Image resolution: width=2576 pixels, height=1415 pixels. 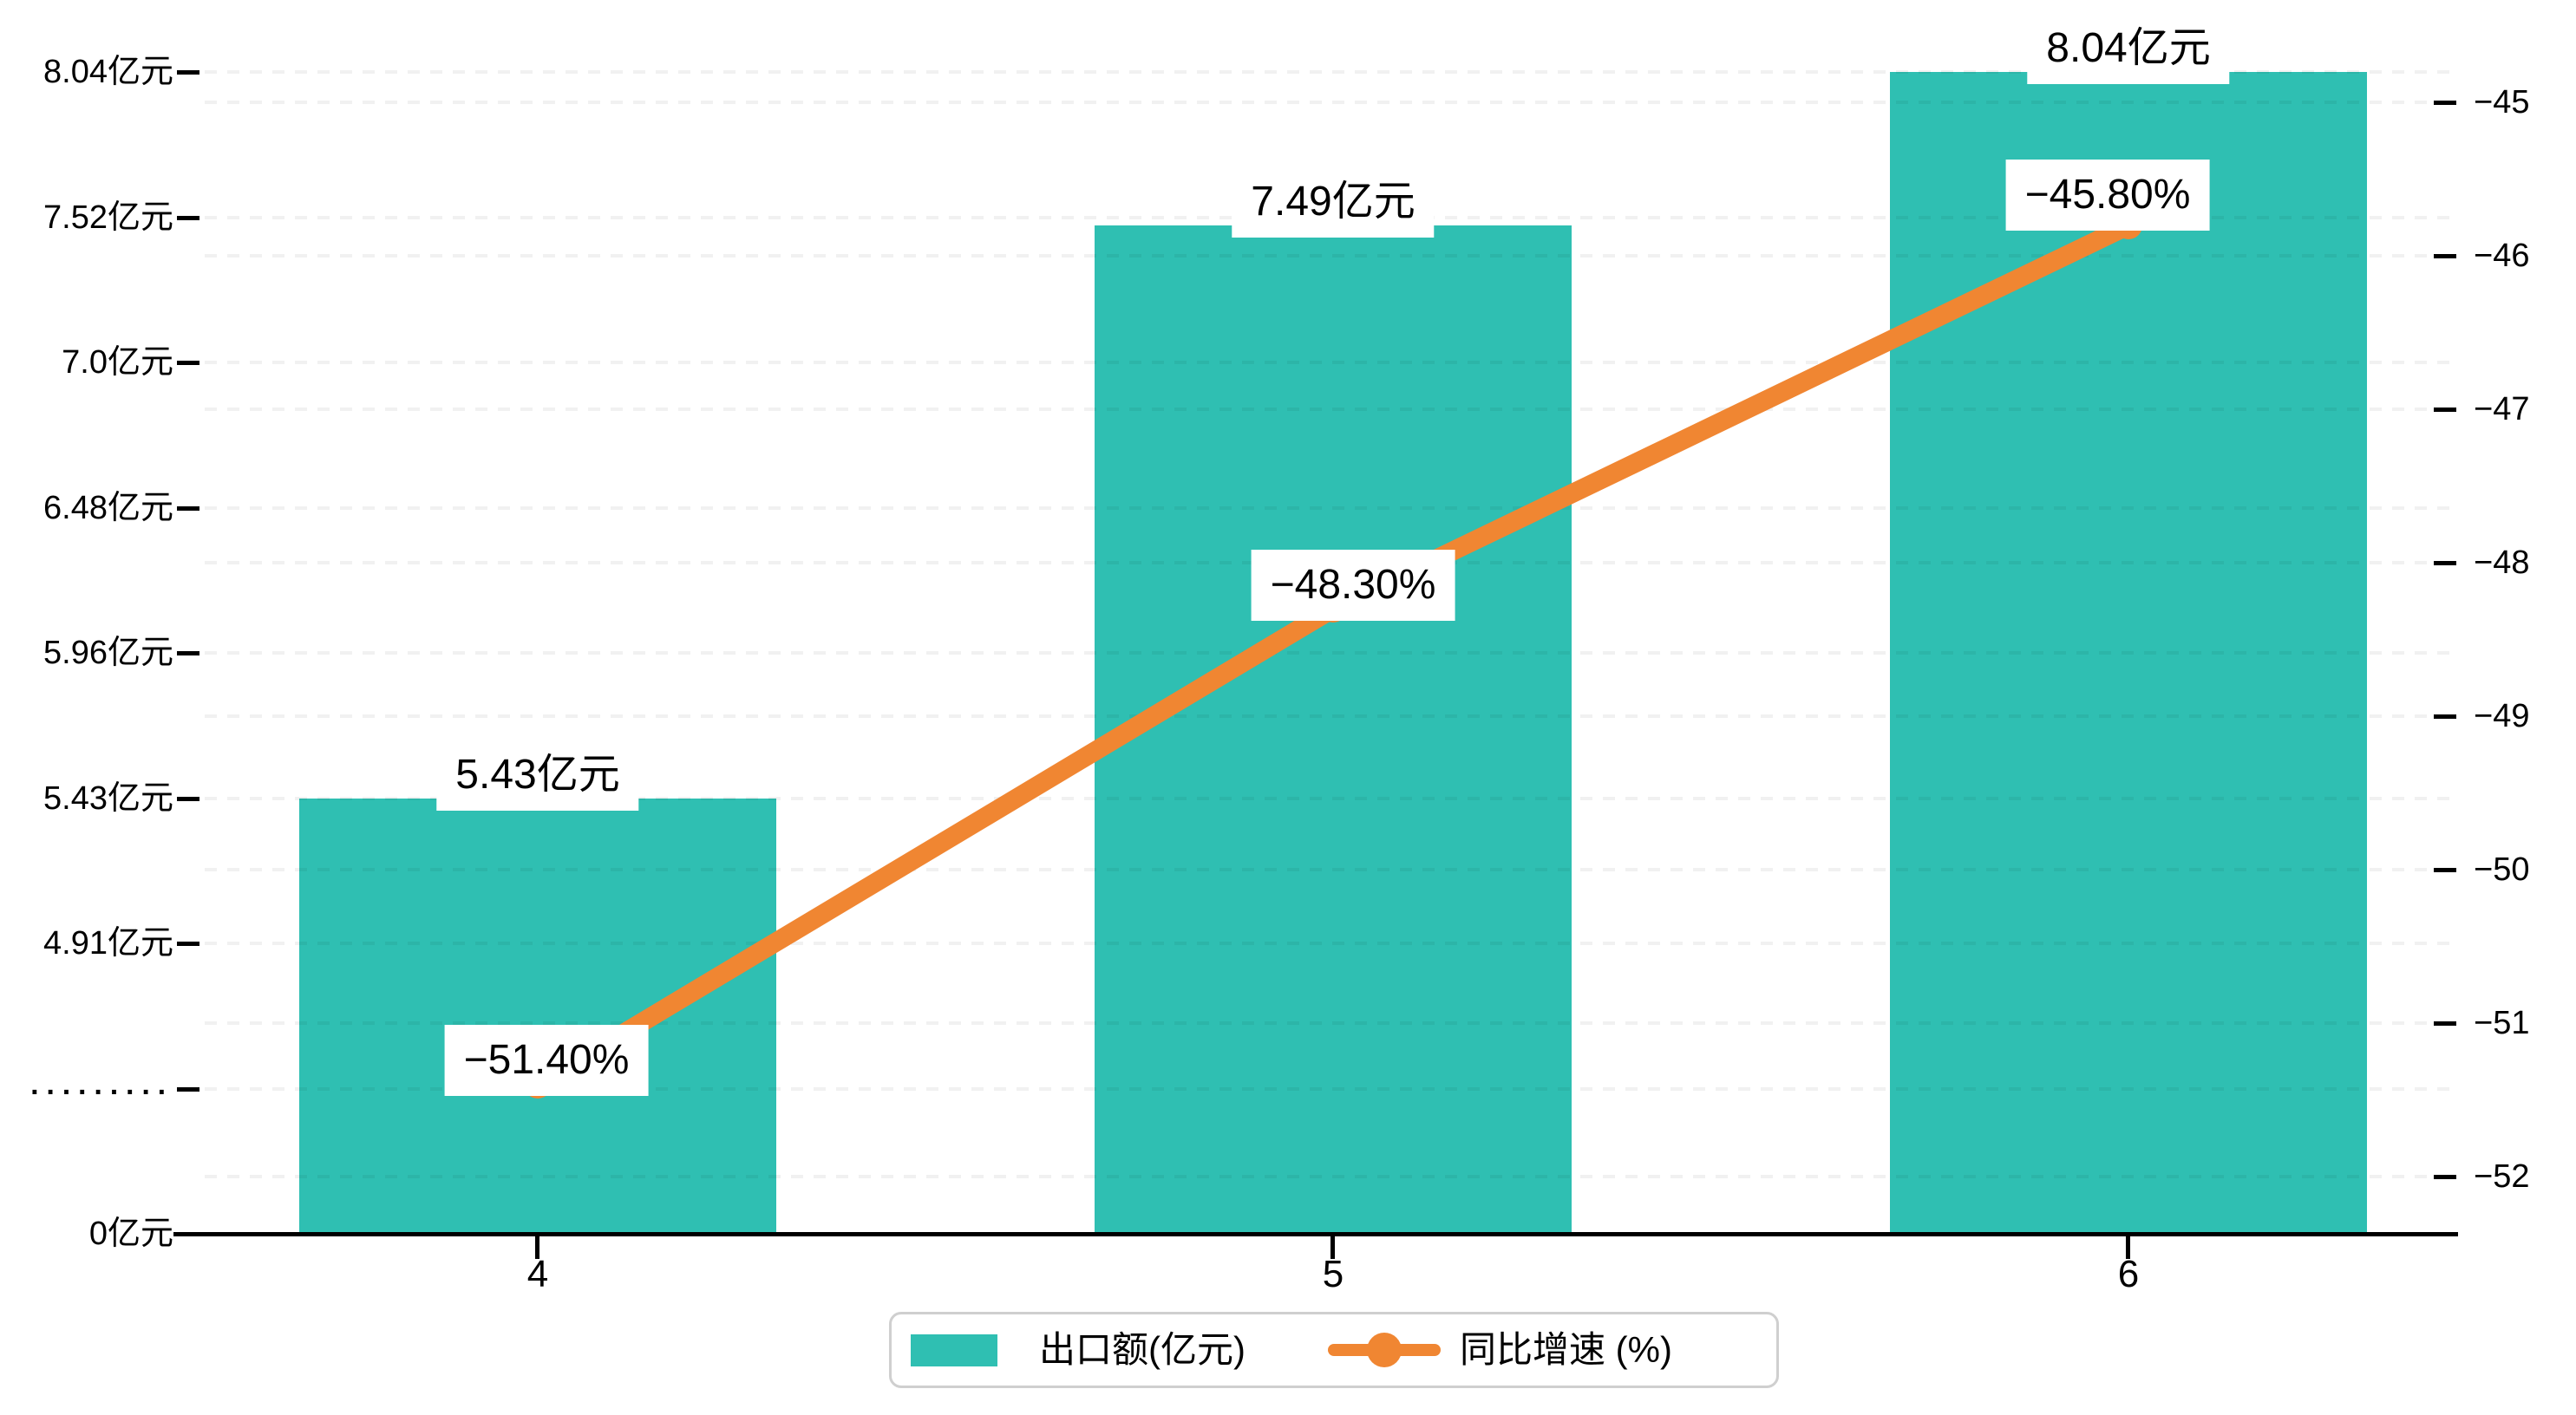 I want to click on y-left-label-6.48: 6.48亿元, so click(x=108, y=508).